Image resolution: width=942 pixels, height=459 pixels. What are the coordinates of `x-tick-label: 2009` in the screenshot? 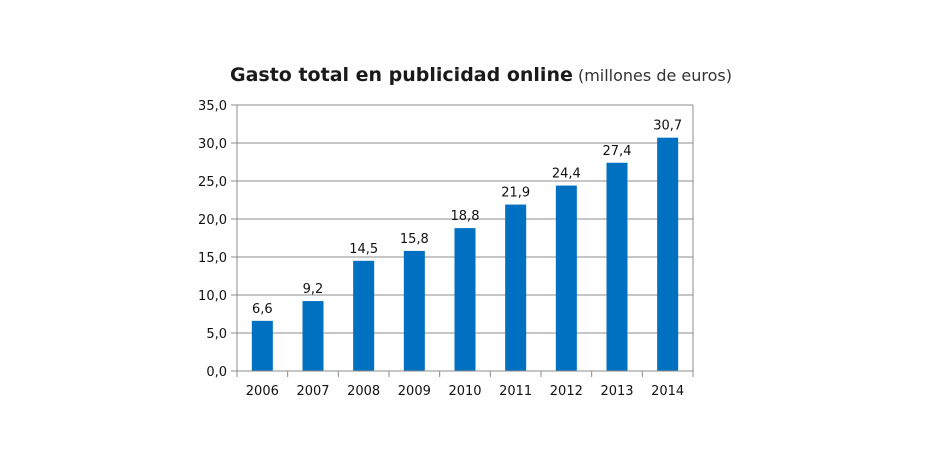 It's located at (414, 391).